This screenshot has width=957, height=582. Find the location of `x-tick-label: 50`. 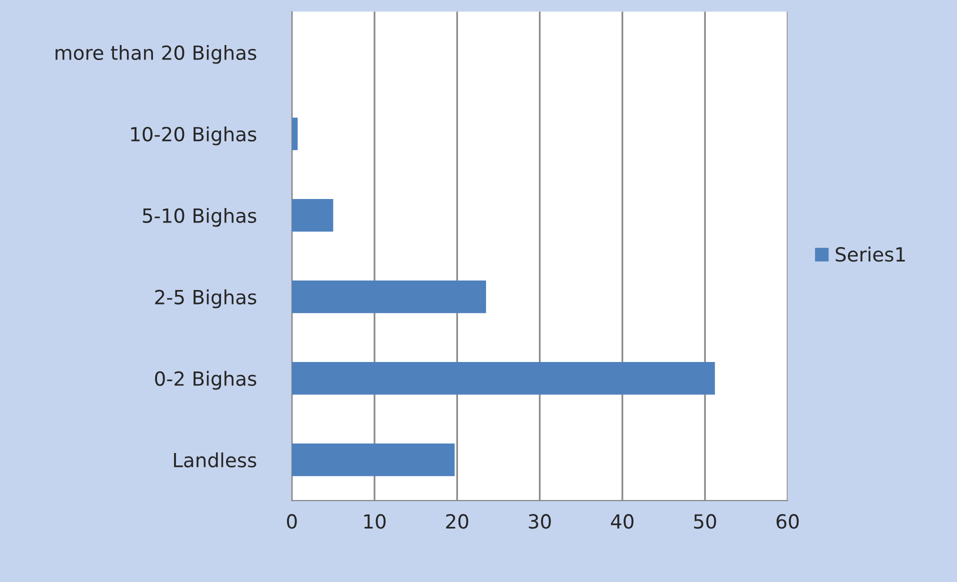

x-tick-label: 50 is located at coordinates (705, 521).